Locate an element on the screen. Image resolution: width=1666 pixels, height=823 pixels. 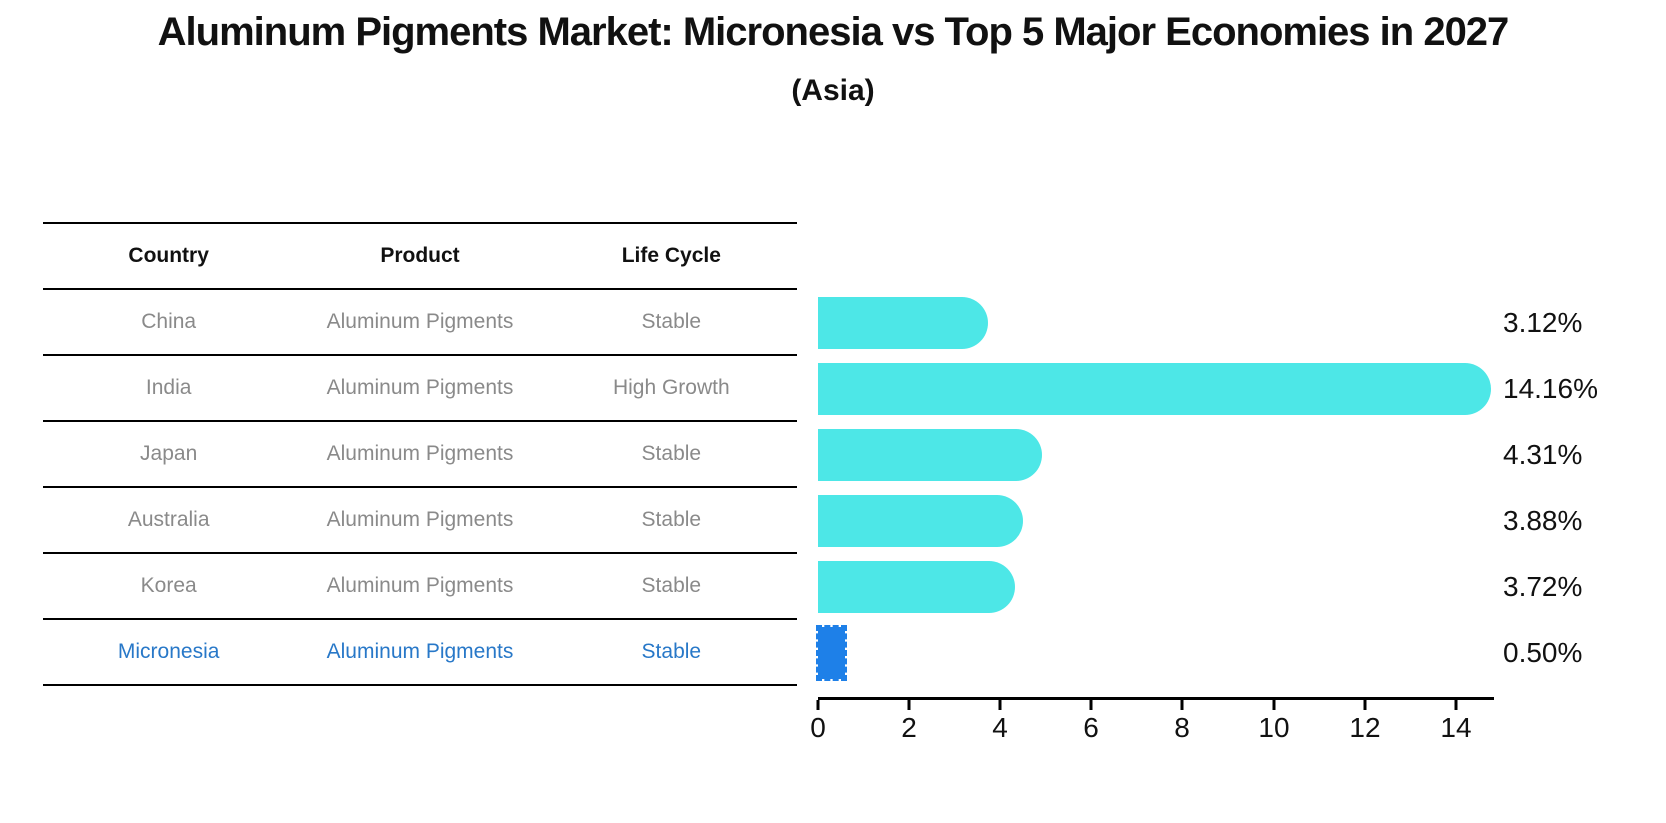
bar-india is located at coordinates (1154, 389).